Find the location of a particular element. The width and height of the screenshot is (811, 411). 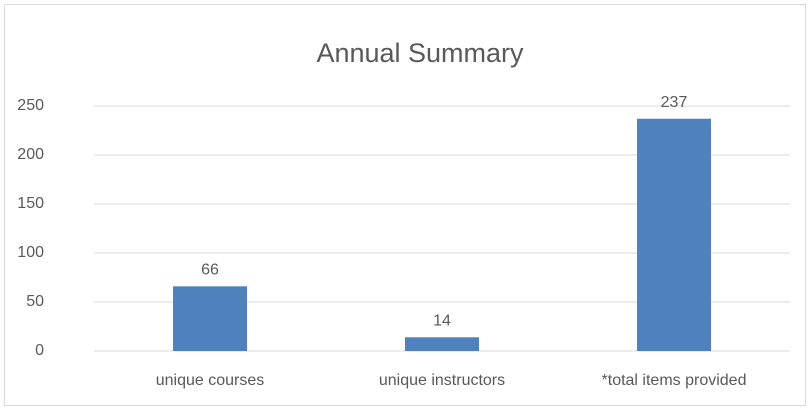

x-tick-label: *total items provided is located at coordinates (674, 380).